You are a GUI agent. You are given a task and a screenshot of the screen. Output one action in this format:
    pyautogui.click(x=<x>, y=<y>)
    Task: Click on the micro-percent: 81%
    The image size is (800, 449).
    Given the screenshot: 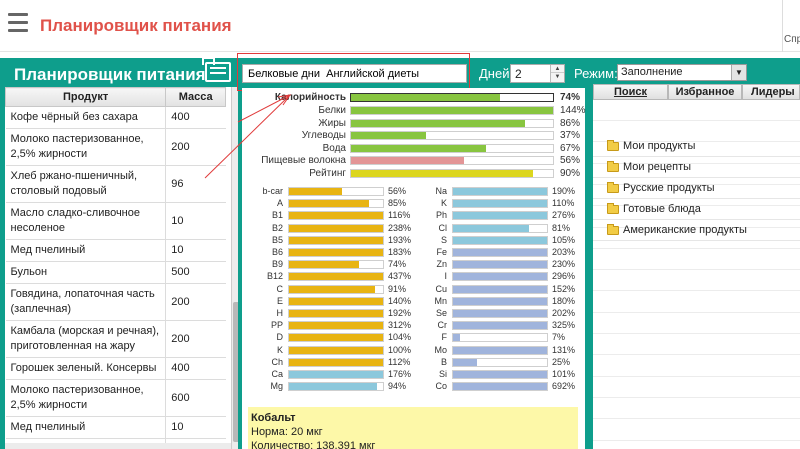 What is the action you would take?
    pyautogui.click(x=561, y=227)
    